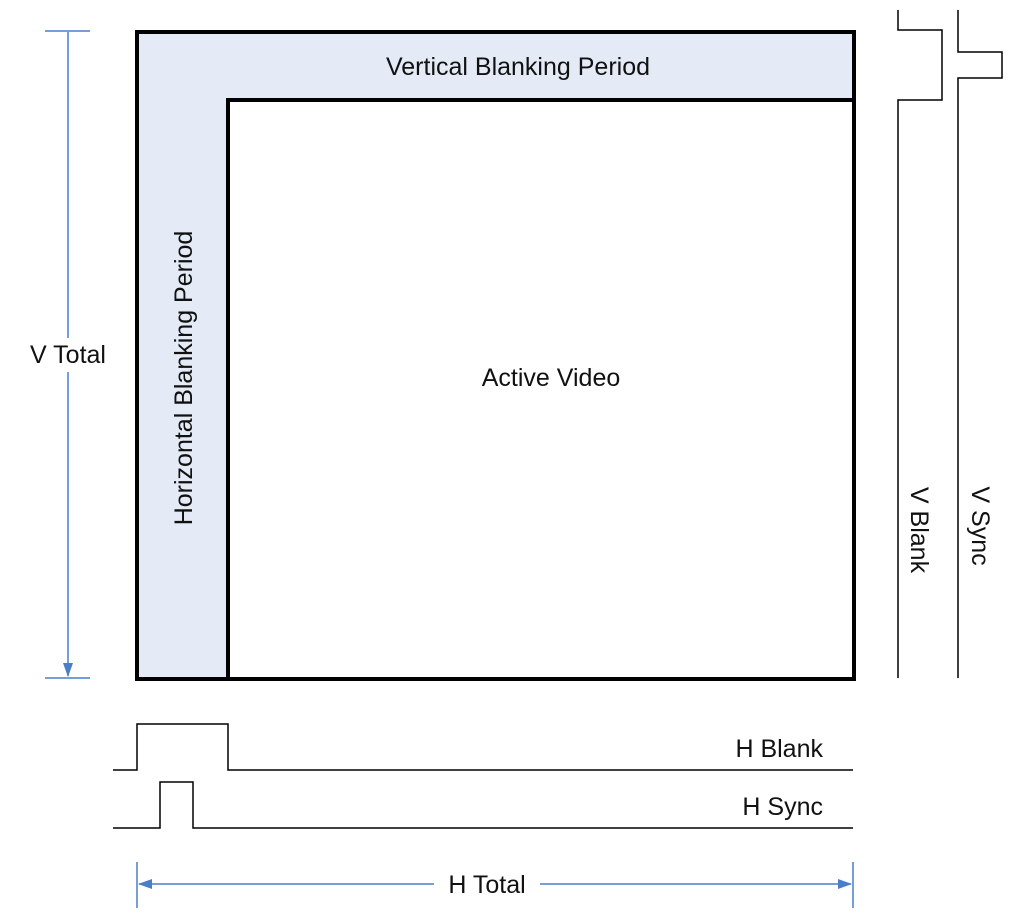  Describe the element at coordinates (782, 807) in the screenshot. I see `h-sync-label: H Sync` at that location.